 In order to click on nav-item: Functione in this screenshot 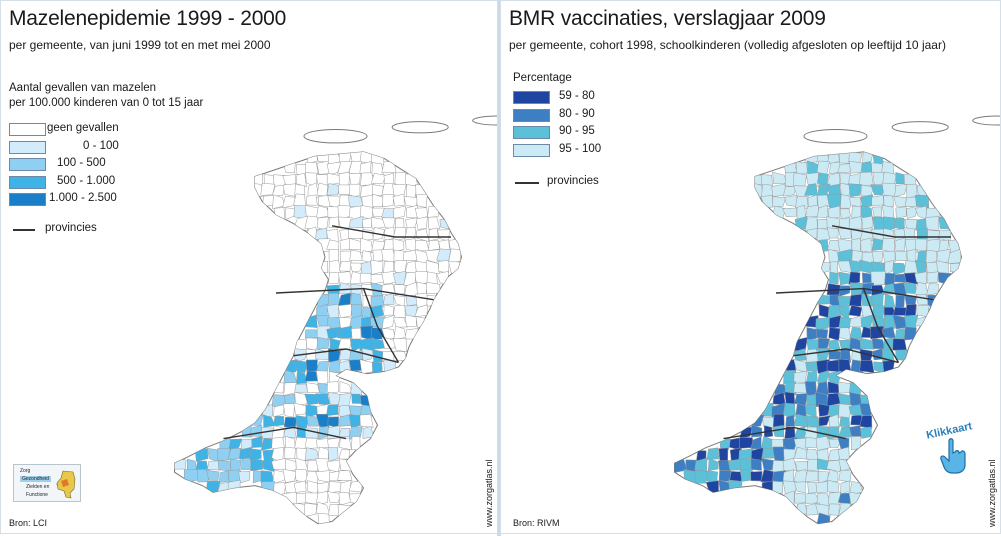, I will do `click(37, 495)`.